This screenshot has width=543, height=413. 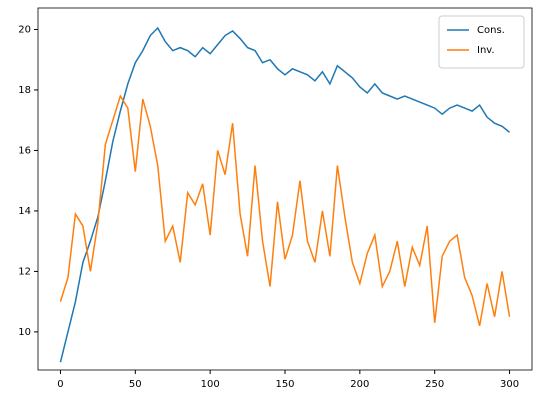 I want to click on legend-label: Cons., so click(x=491, y=30).